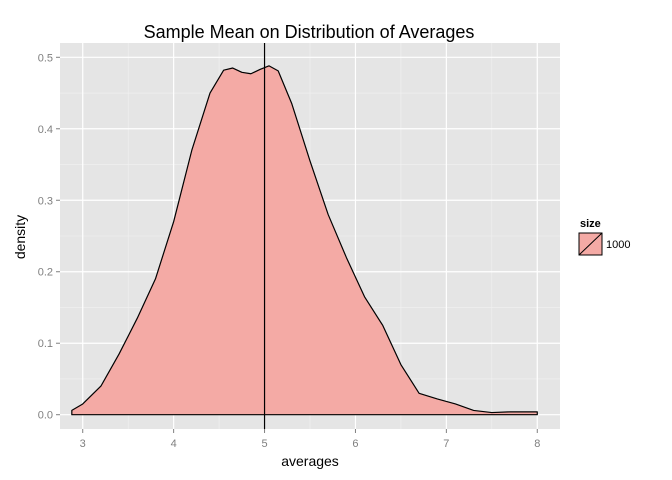 The height and width of the screenshot is (480, 672). I want to click on chart-title: Sample Mean on Distribution of Averages, so click(309, 32).